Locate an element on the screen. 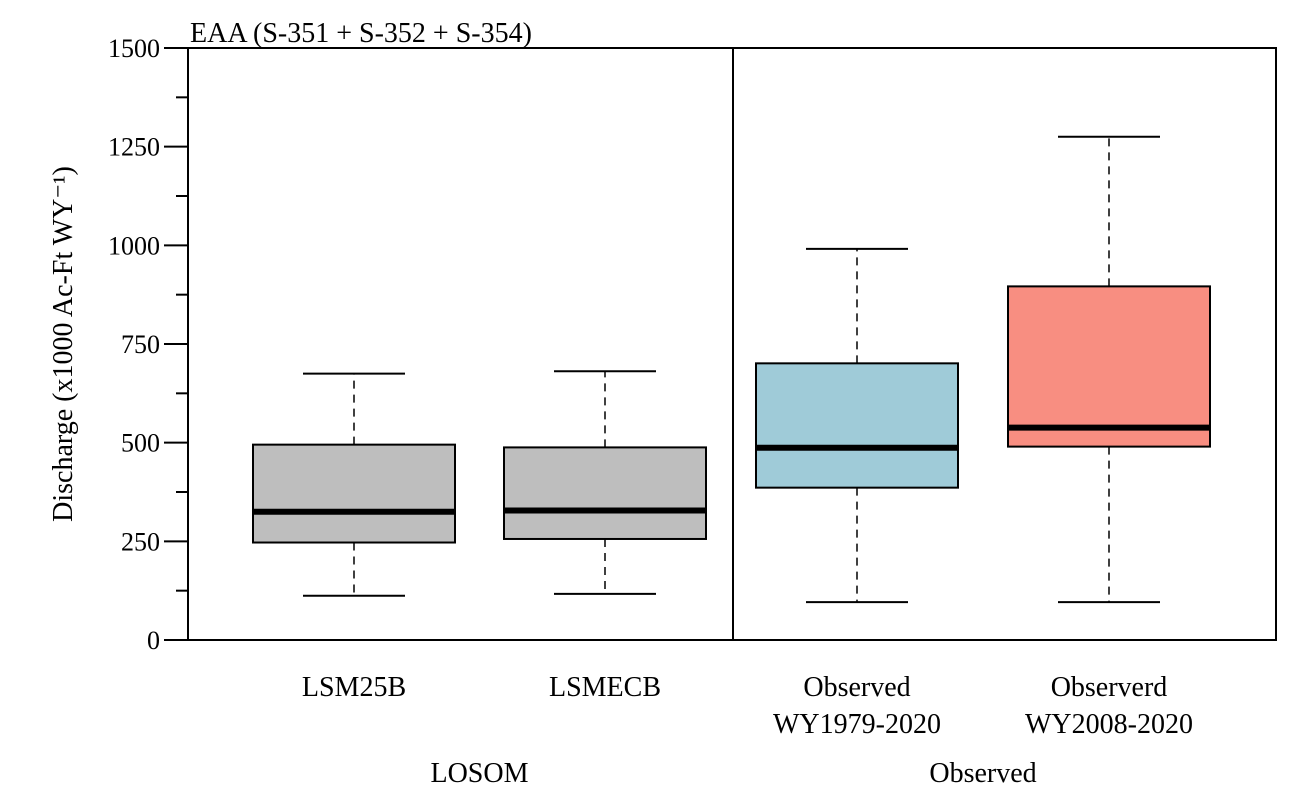 The image size is (1300, 800). x-category-label: LSMECB is located at coordinates (605, 687).